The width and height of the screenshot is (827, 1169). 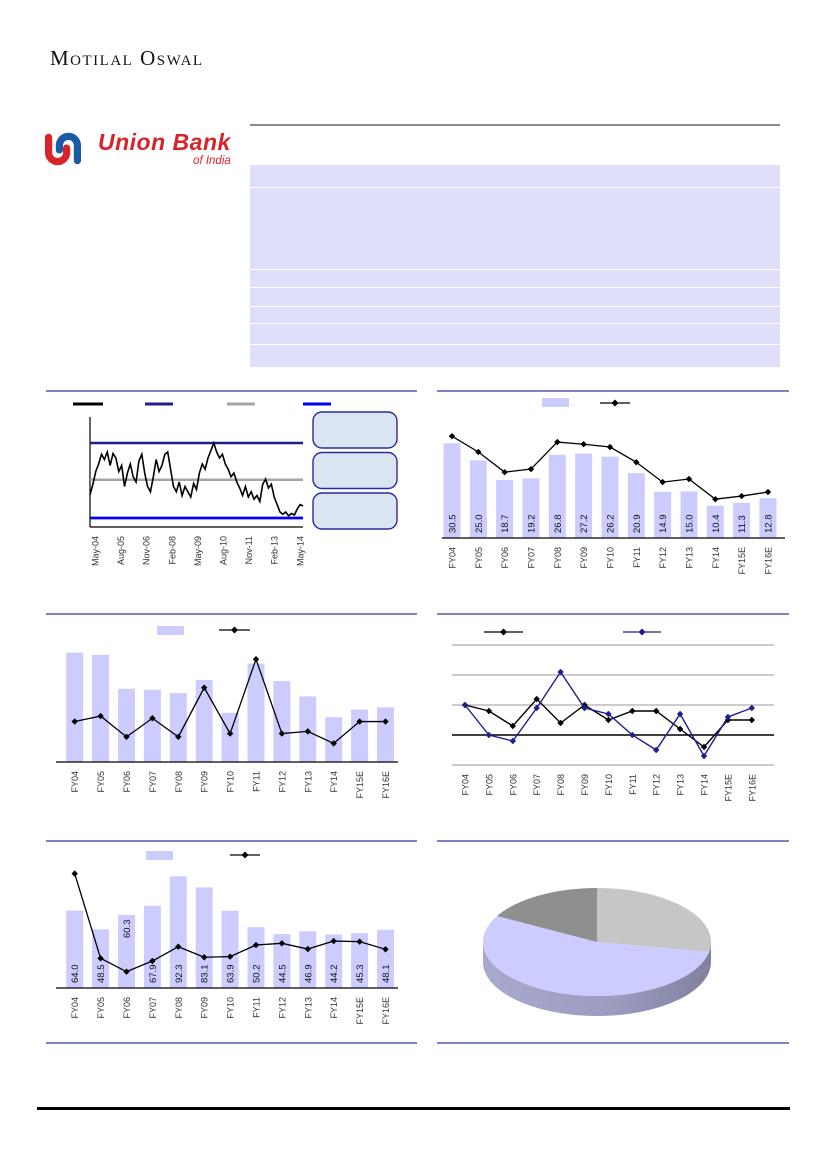 I want to click on svg-text: 14.9, so click(x=663, y=524).